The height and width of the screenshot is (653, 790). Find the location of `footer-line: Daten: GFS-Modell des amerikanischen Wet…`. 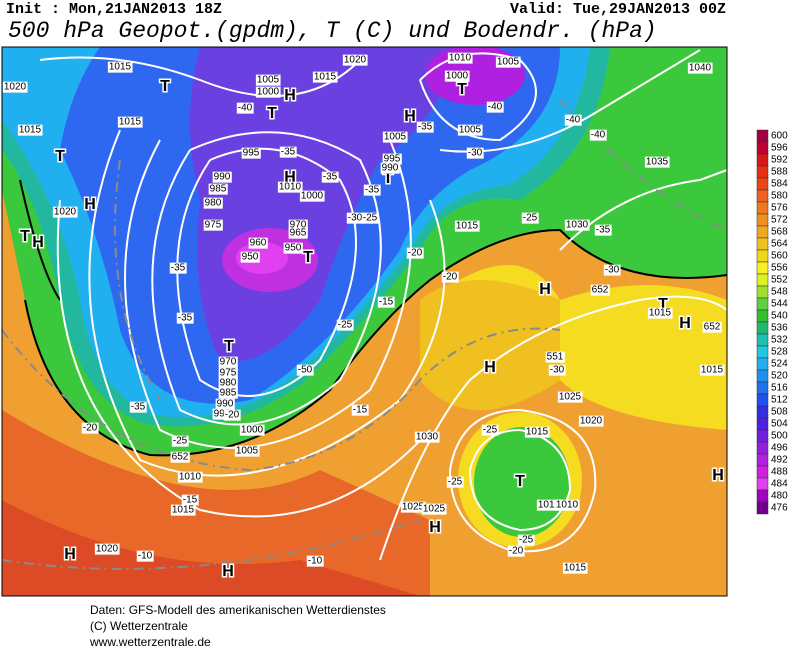

footer-line: Daten: GFS-Modell des amerikanischen Wet… is located at coordinates (238, 610).